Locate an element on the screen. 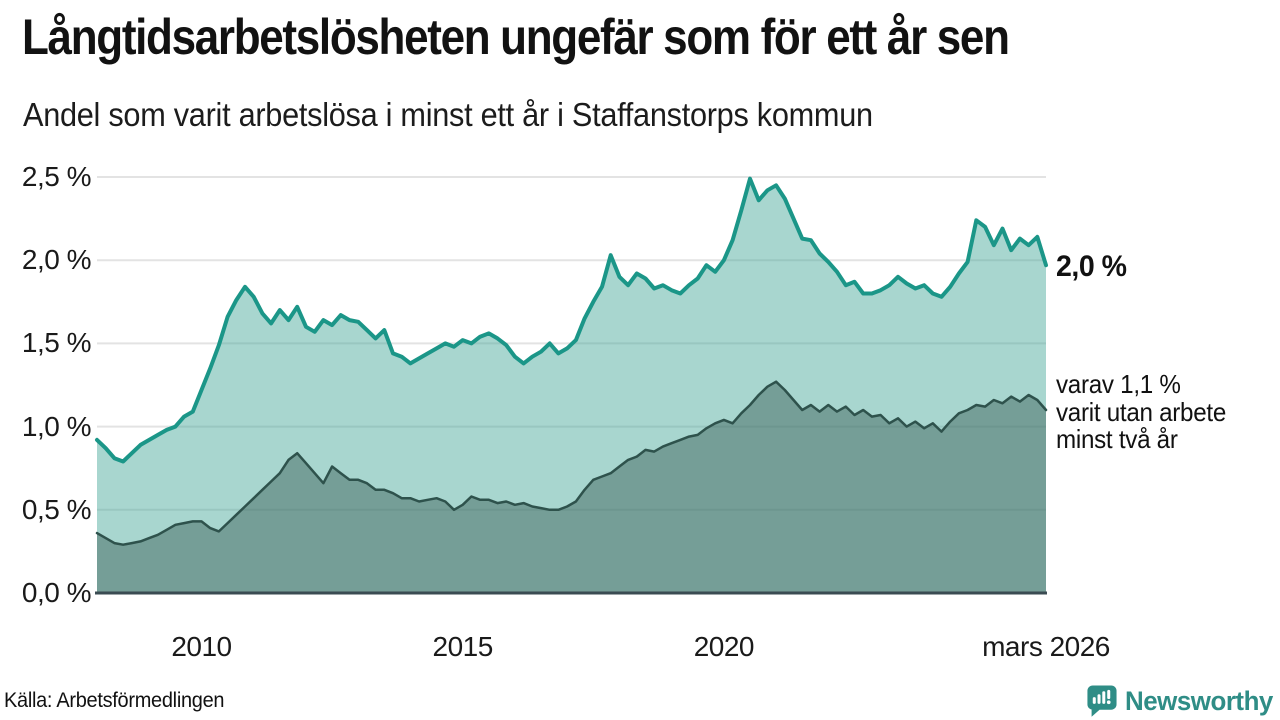 The height and width of the screenshot is (720, 1280). newsworthy-logo: Newsworthy is located at coordinates (1182, 701).